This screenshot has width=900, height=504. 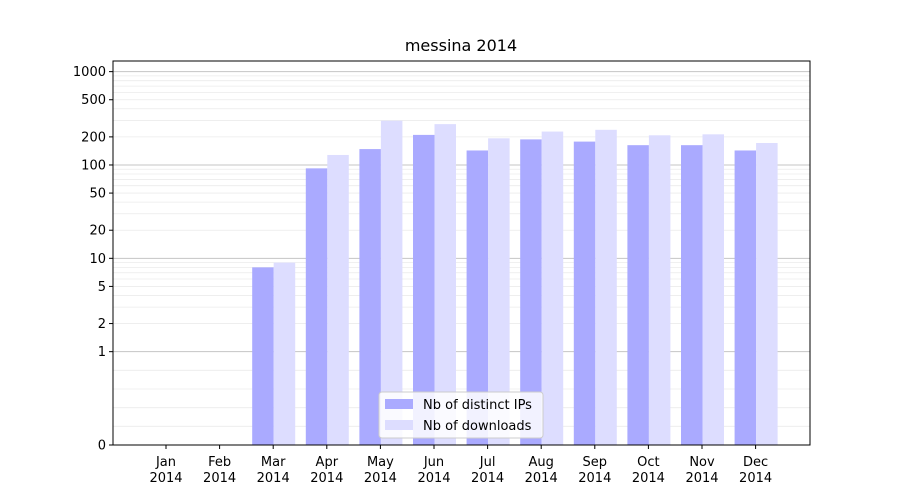 I want to click on y-tick-label: 5, so click(x=102, y=287).